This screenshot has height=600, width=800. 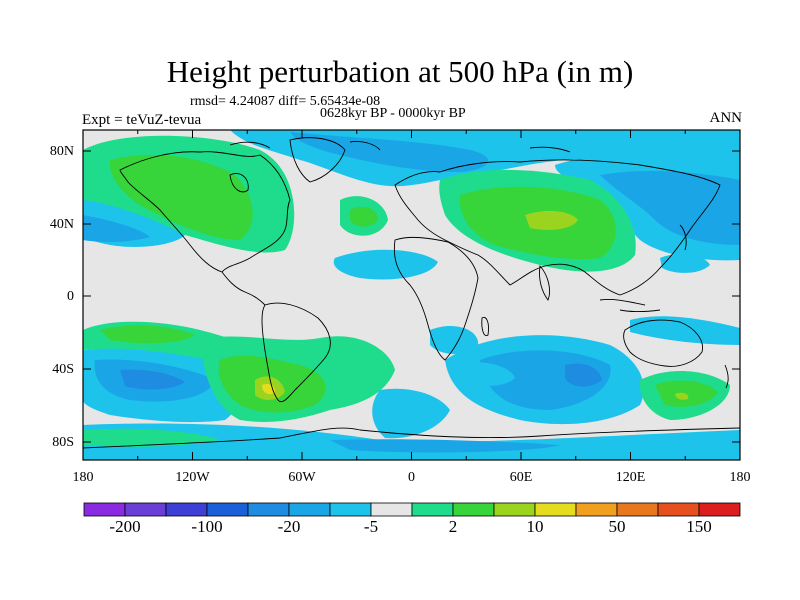 What do you see at coordinates (302, 477) in the screenshot?
I see `x-tick-60w: 60W` at bounding box center [302, 477].